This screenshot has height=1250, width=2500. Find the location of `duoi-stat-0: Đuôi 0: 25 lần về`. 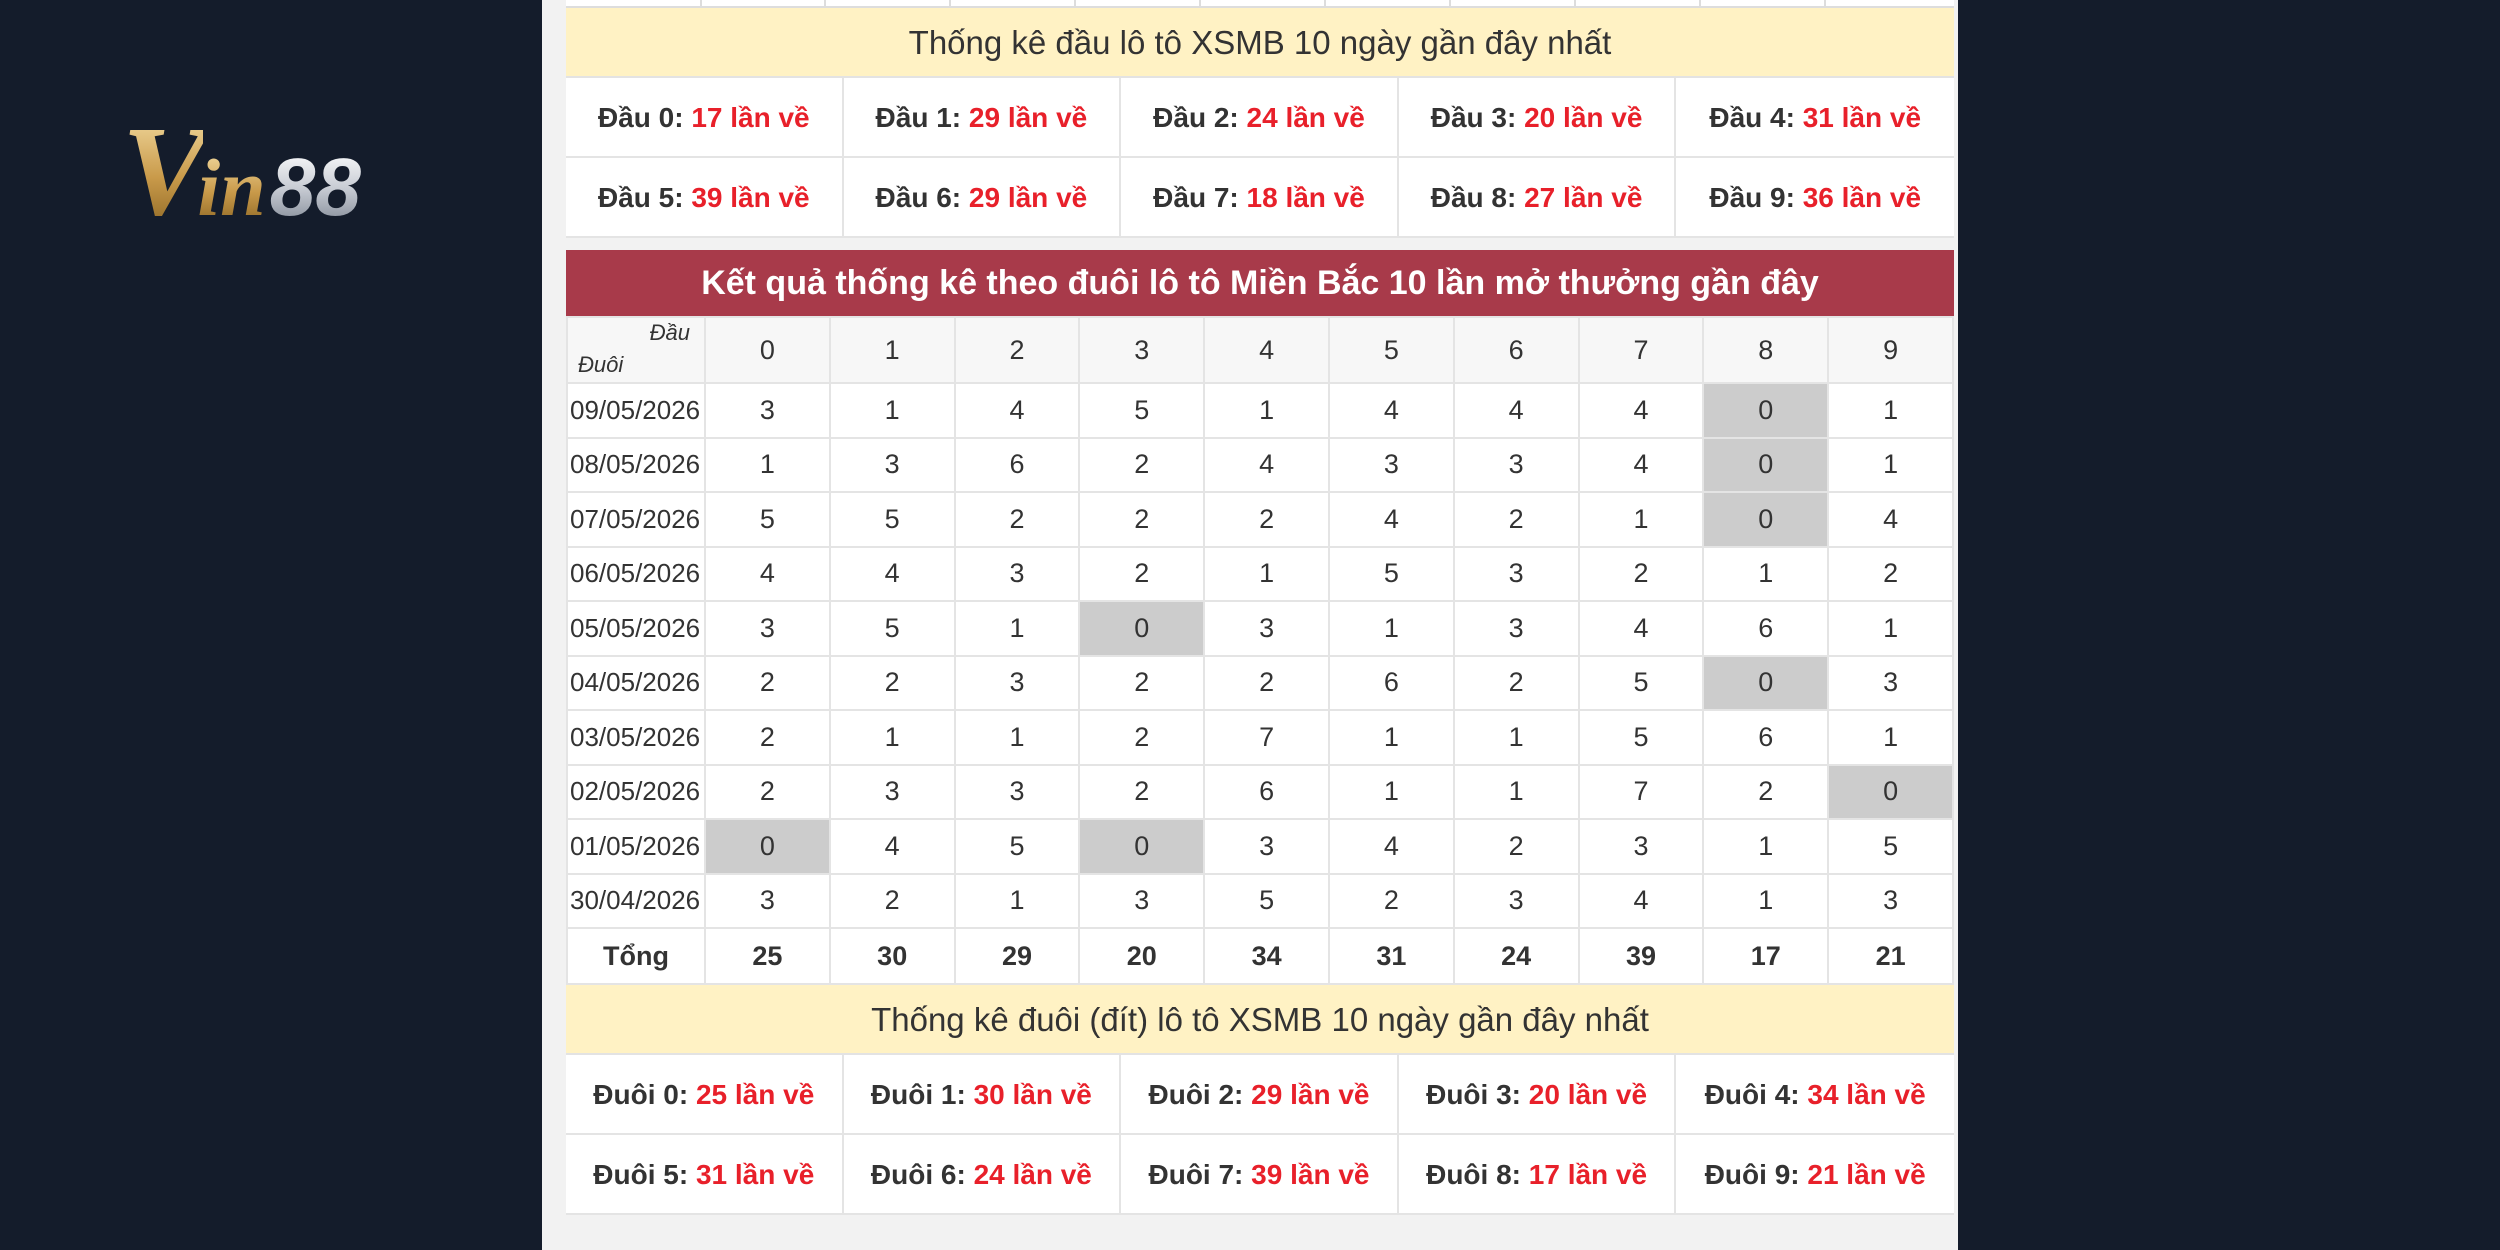

duoi-stat-0: Đuôi 0: 25 lần về is located at coordinates (705, 1095).